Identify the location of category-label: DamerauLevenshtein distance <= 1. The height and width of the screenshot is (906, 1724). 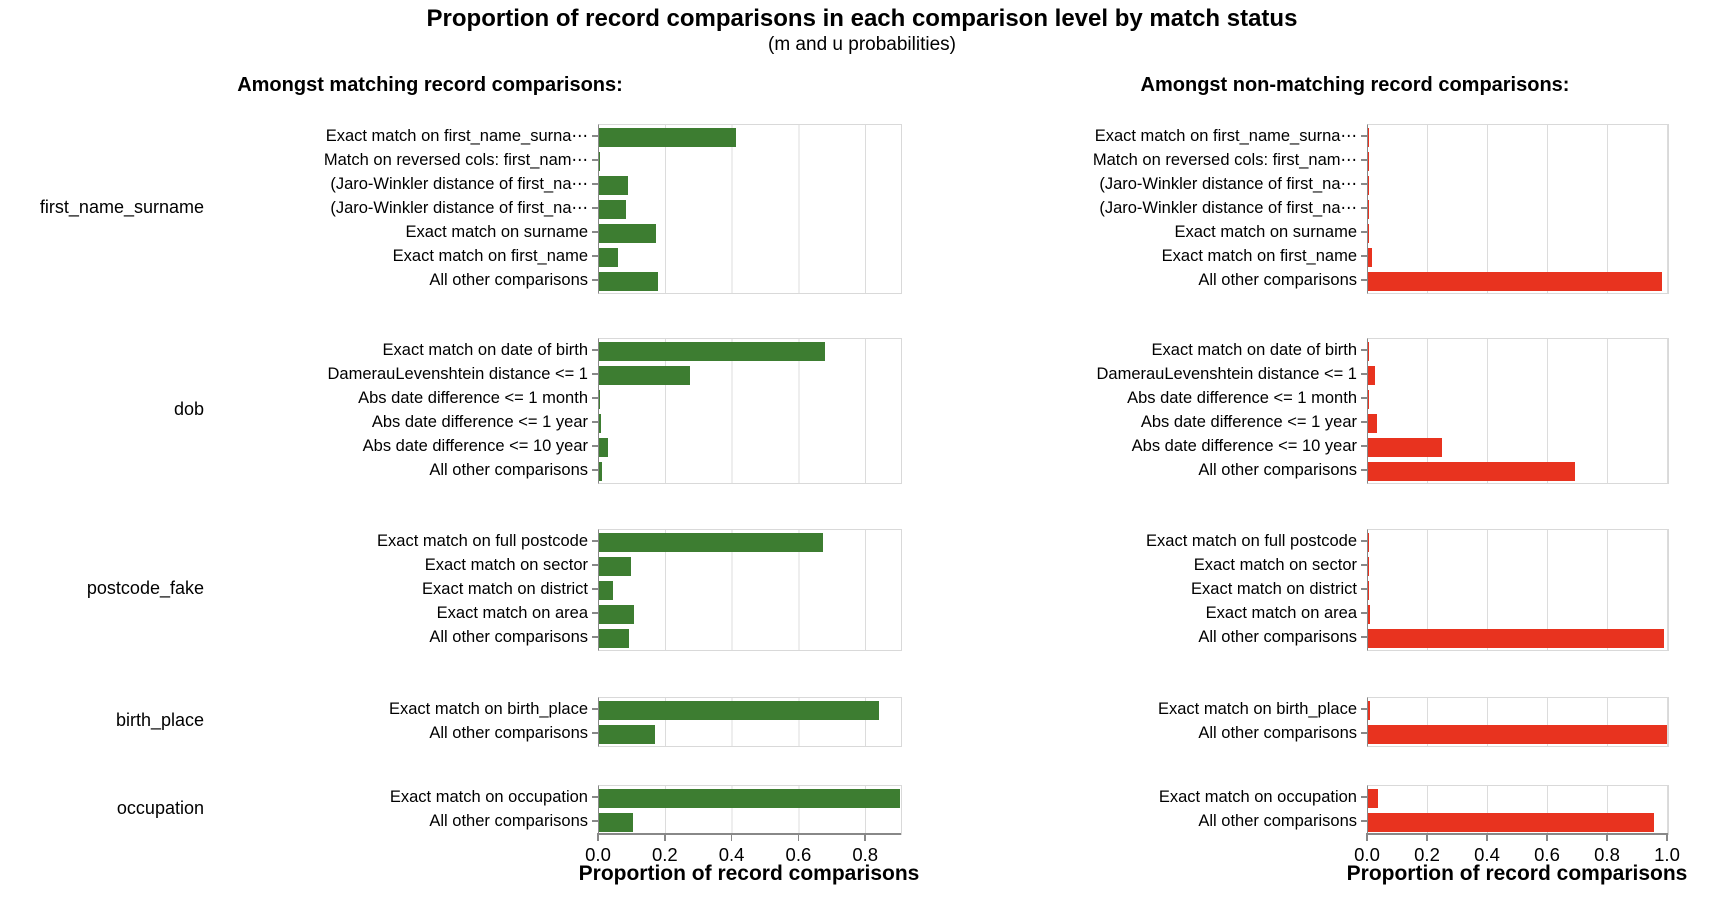
(1226, 373).